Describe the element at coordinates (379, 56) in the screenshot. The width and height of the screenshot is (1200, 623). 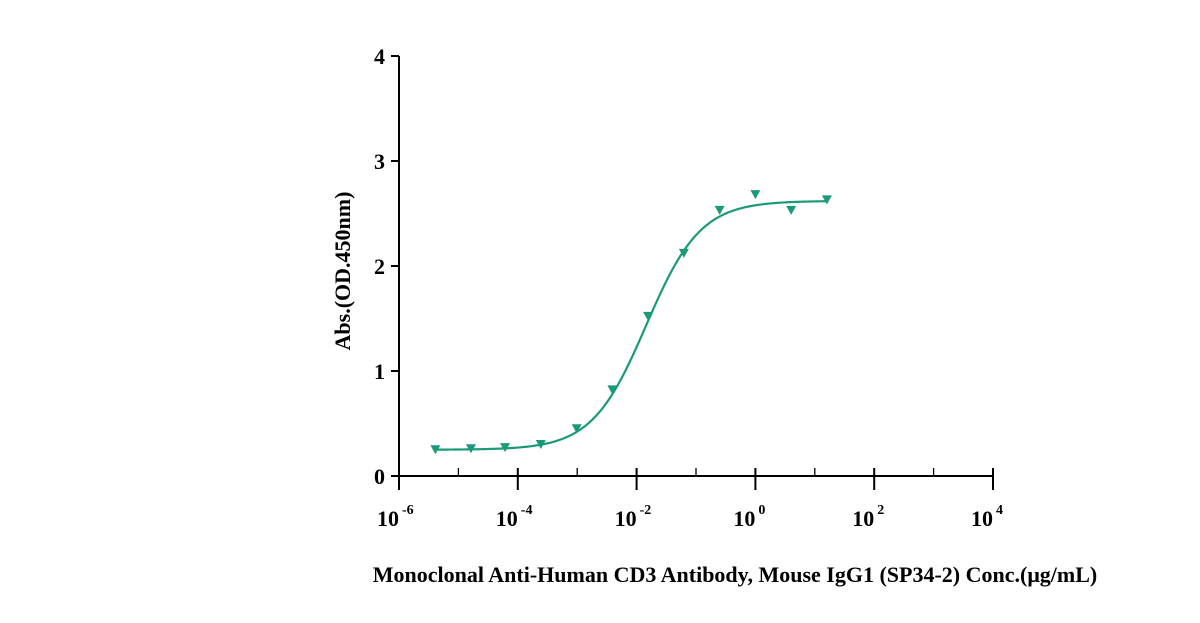
I see `y-tick-label: 4` at that location.